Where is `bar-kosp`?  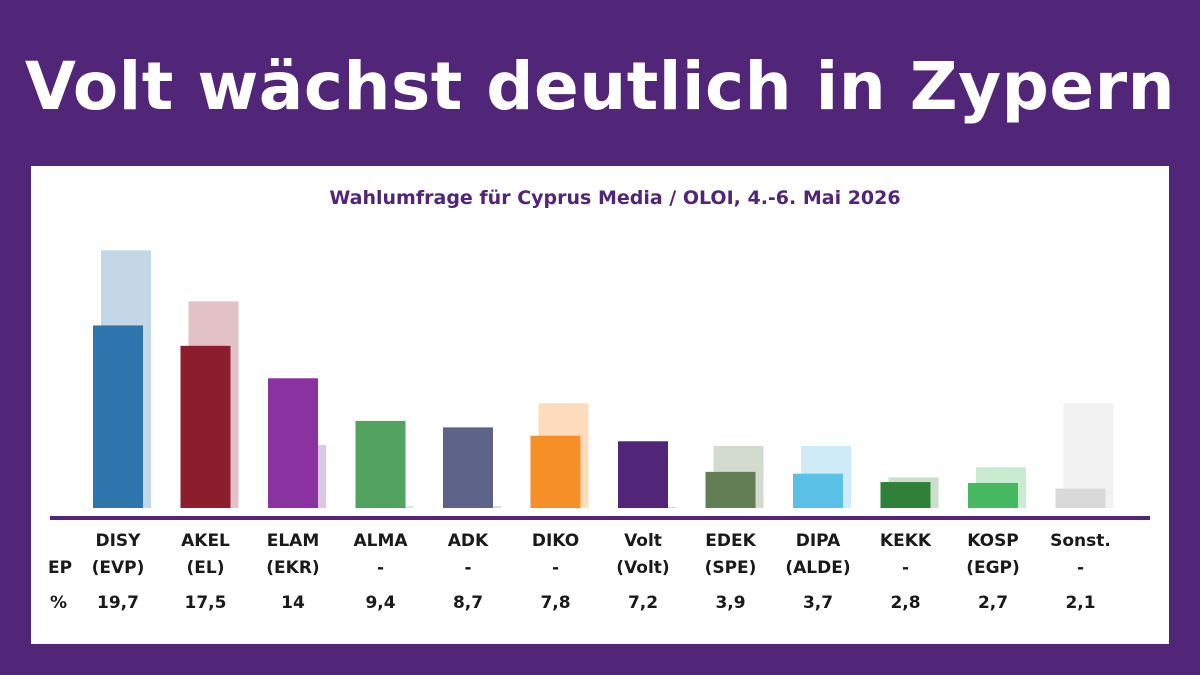 bar-kosp is located at coordinates (993, 495).